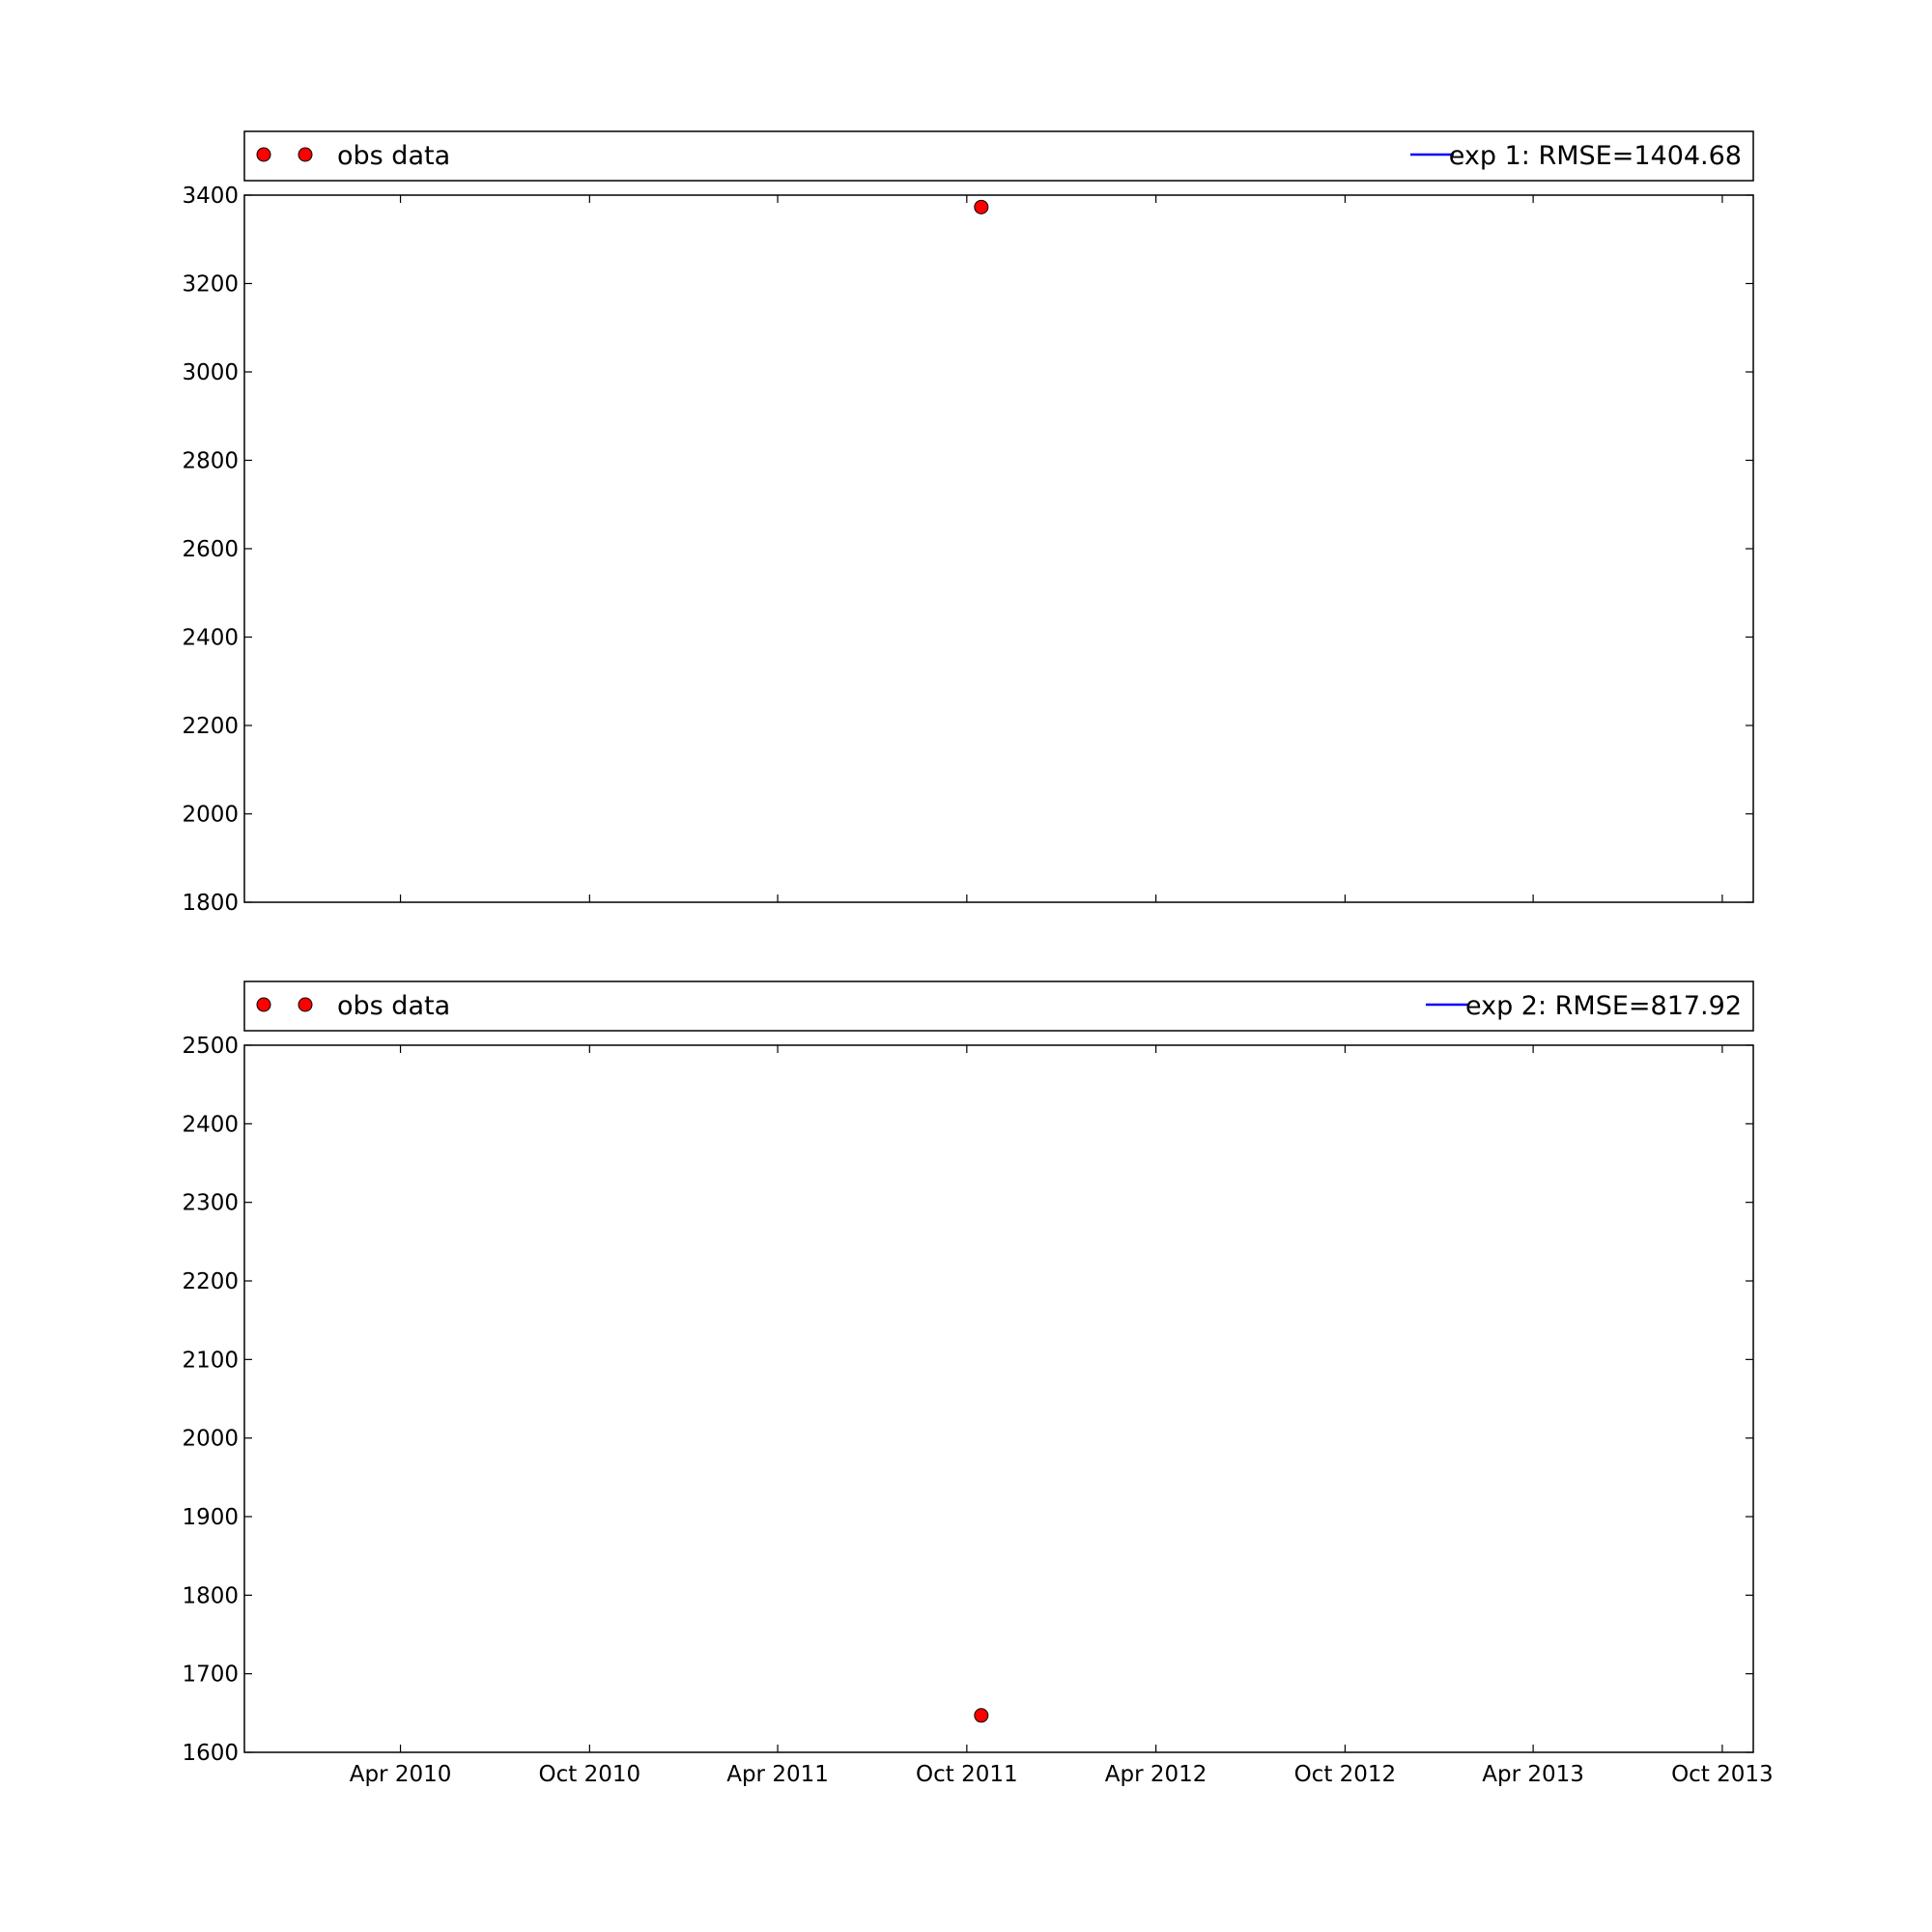 Image resolution: width=1932 pixels, height=1932 pixels. I want to click on legend-1-model-label: exp 1: RMSE=1404.68, so click(1595, 156).